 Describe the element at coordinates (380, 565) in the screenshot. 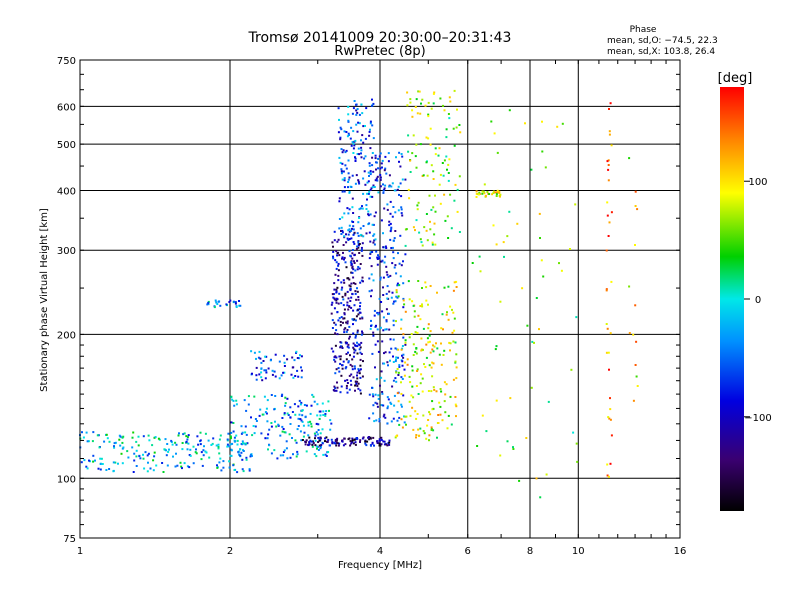

I see `x-axis-label: Frequency [MHz]` at that location.